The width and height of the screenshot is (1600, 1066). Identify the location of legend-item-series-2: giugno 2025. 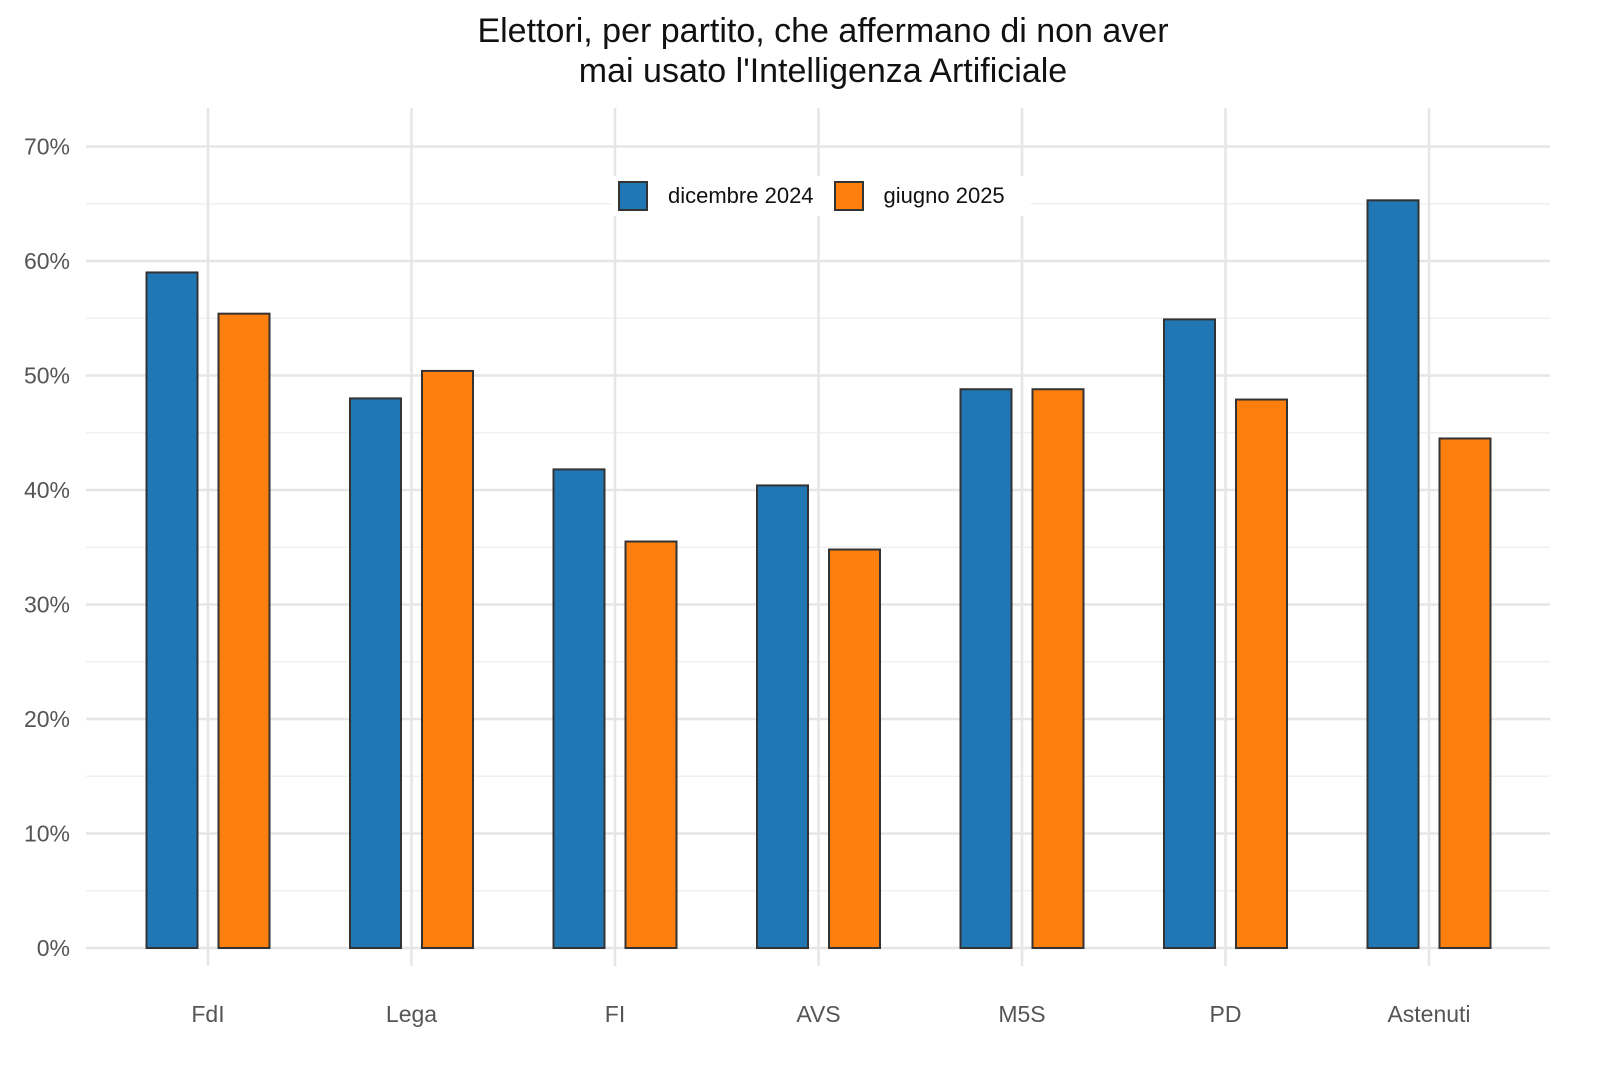
(919, 196).